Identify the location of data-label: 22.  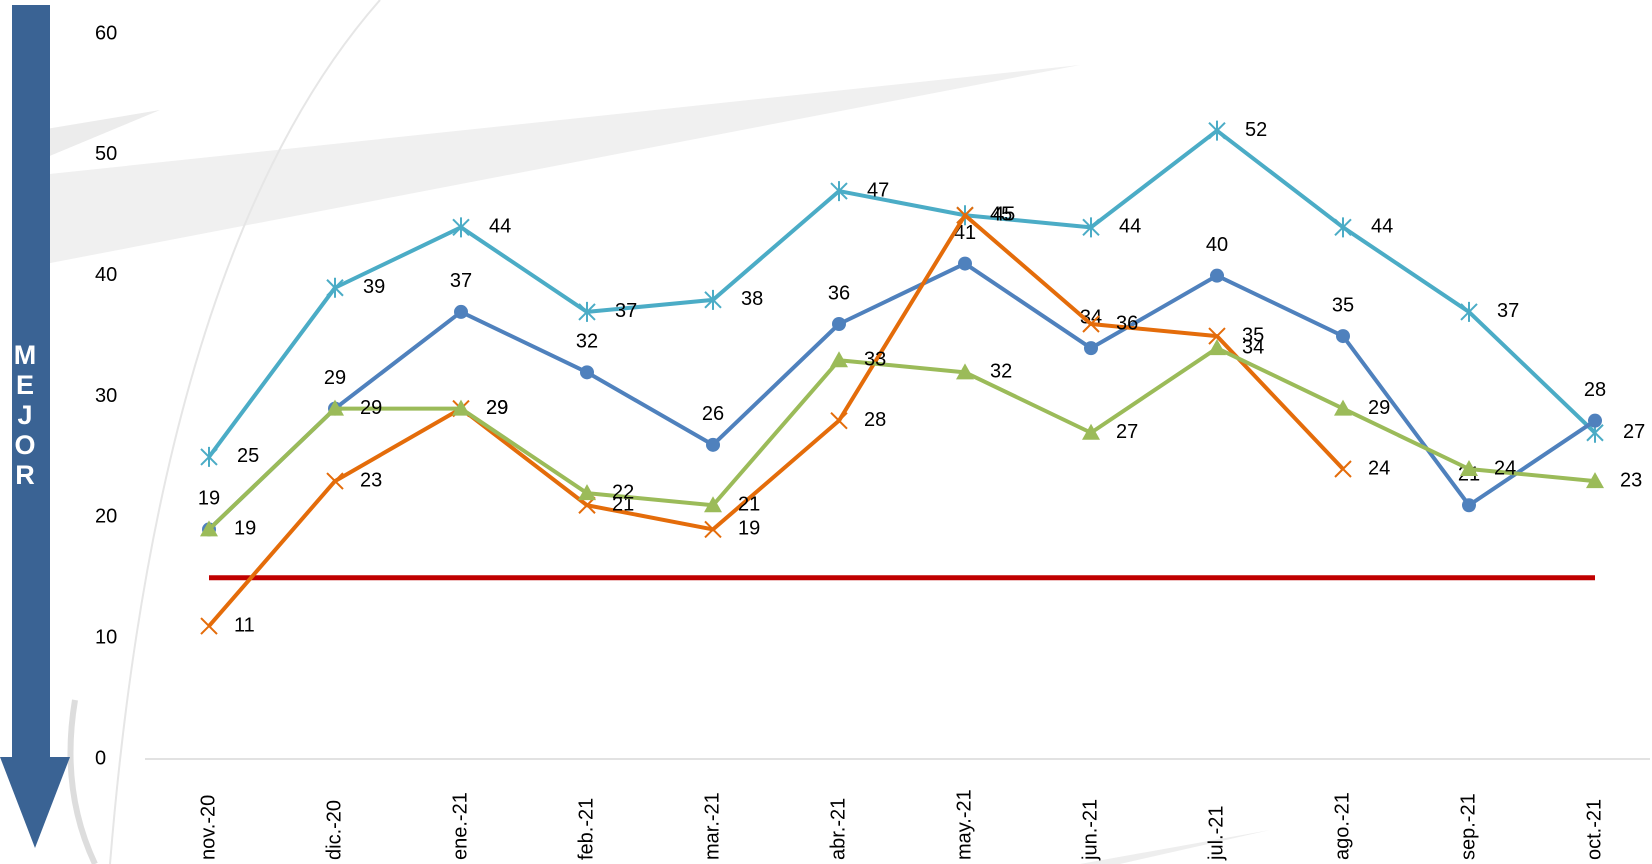
(623, 492).